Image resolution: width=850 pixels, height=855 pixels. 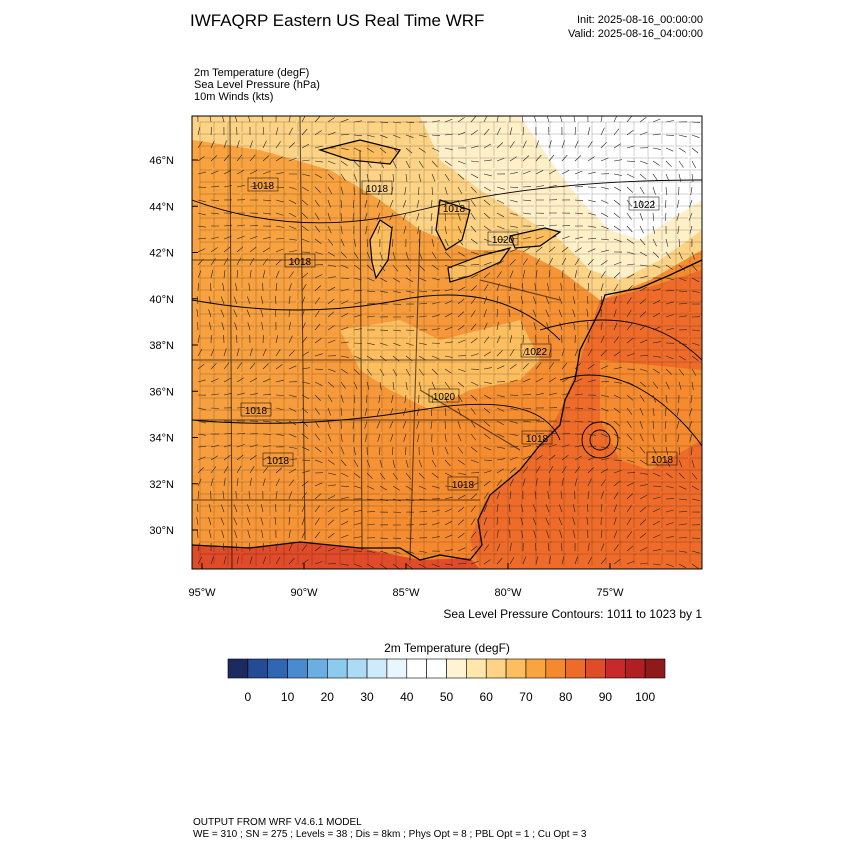 I want to click on gulf-stream, so click(x=651, y=415).